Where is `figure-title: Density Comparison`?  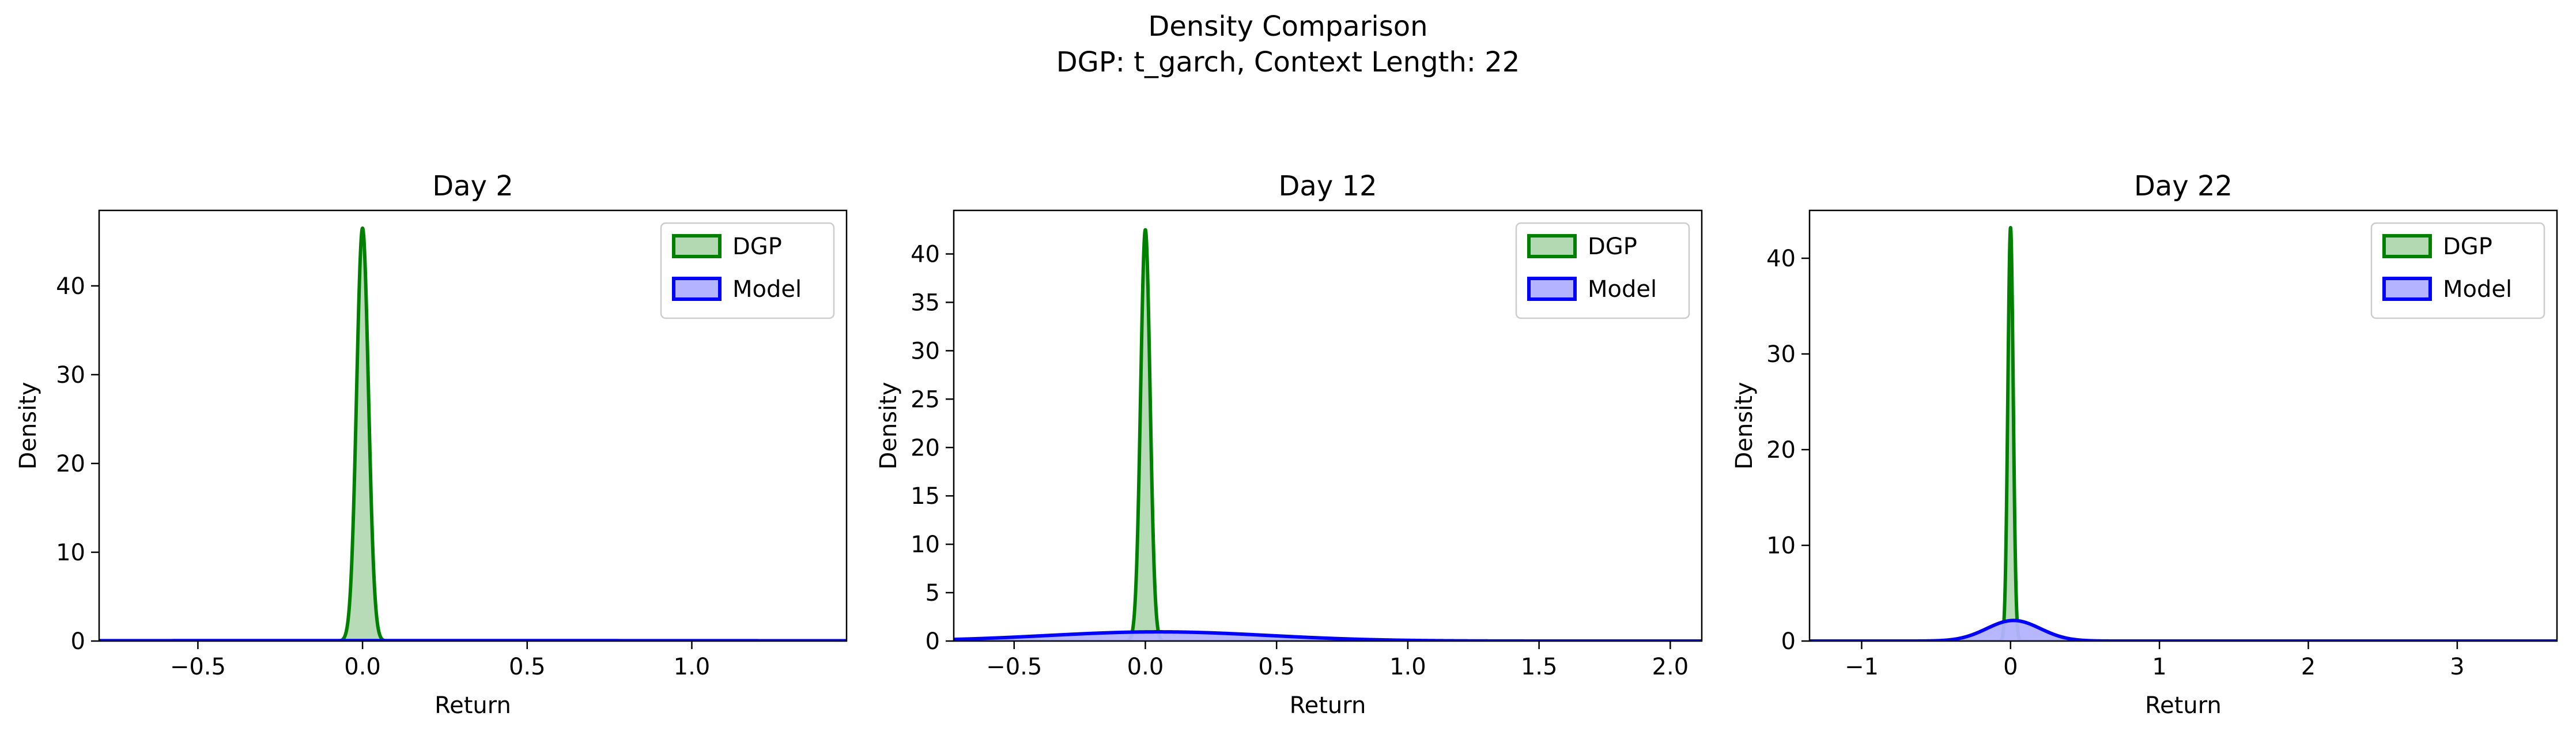 figure-title: Density Comparison is located at coordinates (1287, 26).